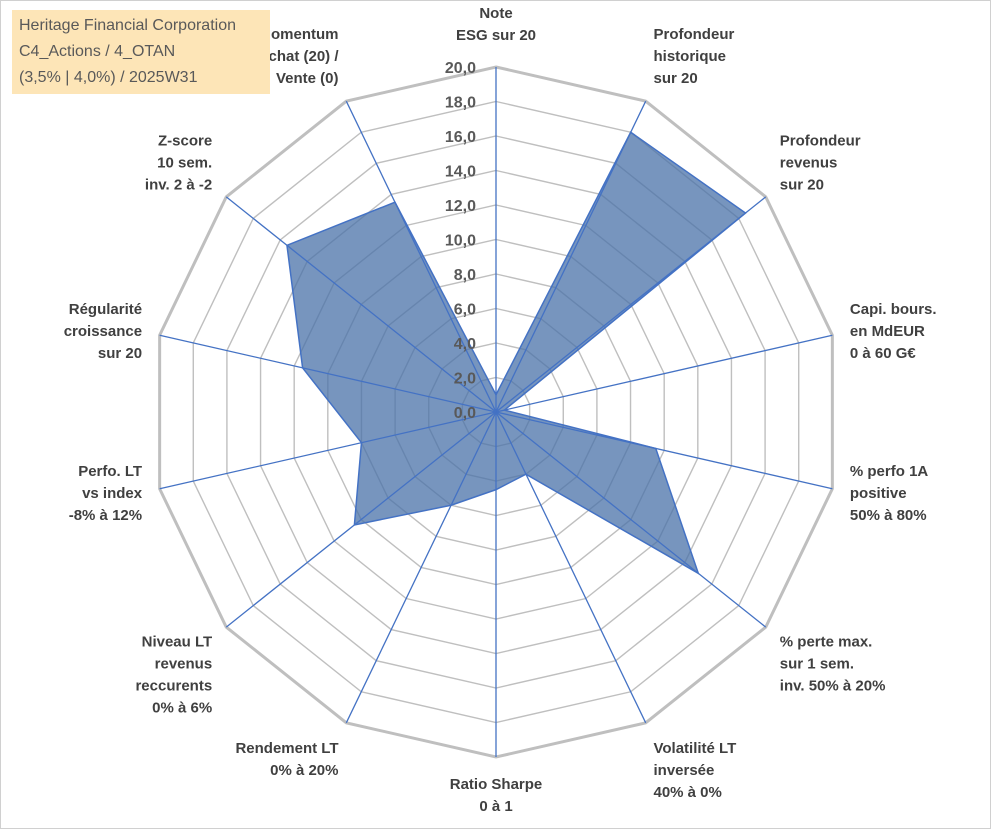 Image resolution: width=991 pixels, height=829 pixels. What do you see at coordinates (833, 663) in the screenshot?
I see `axis-label: % perte max. sur 1 sem. inv. 50% à 20%` at bounding box center [833, 663].